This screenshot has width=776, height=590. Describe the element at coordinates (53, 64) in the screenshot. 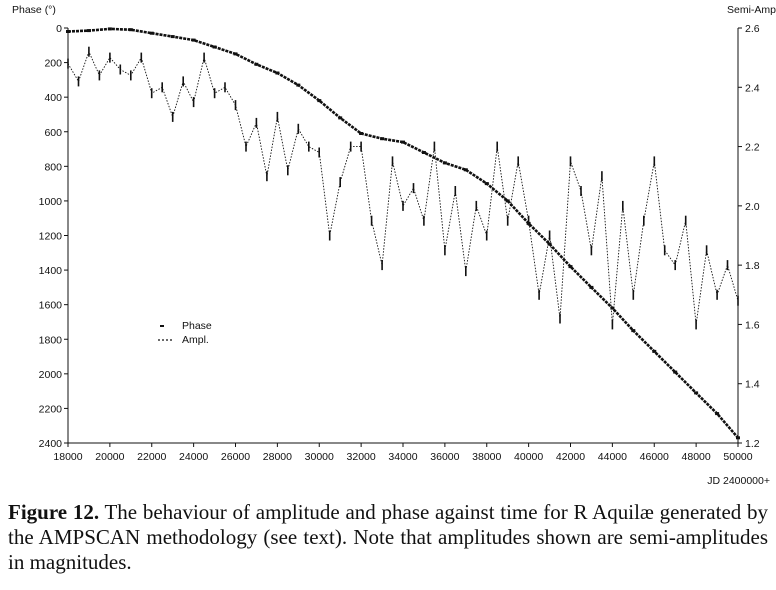

I see `left-y-tick-label: 200` at that location.